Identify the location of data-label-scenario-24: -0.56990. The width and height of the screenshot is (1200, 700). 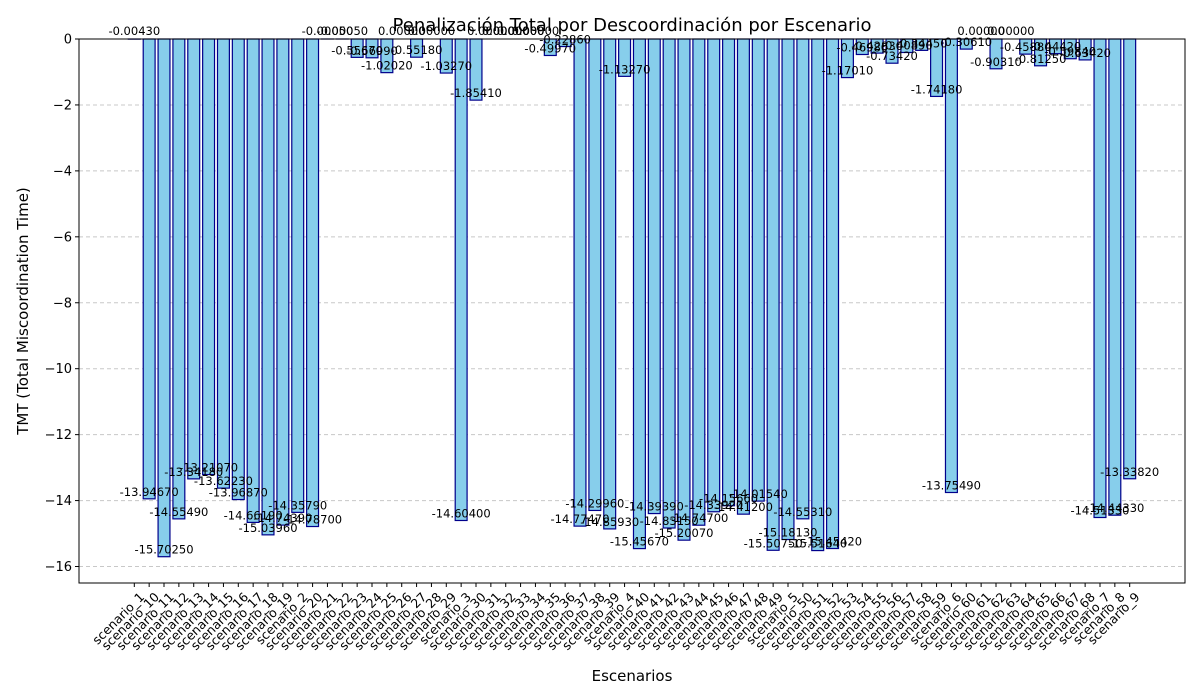
(372, 51).